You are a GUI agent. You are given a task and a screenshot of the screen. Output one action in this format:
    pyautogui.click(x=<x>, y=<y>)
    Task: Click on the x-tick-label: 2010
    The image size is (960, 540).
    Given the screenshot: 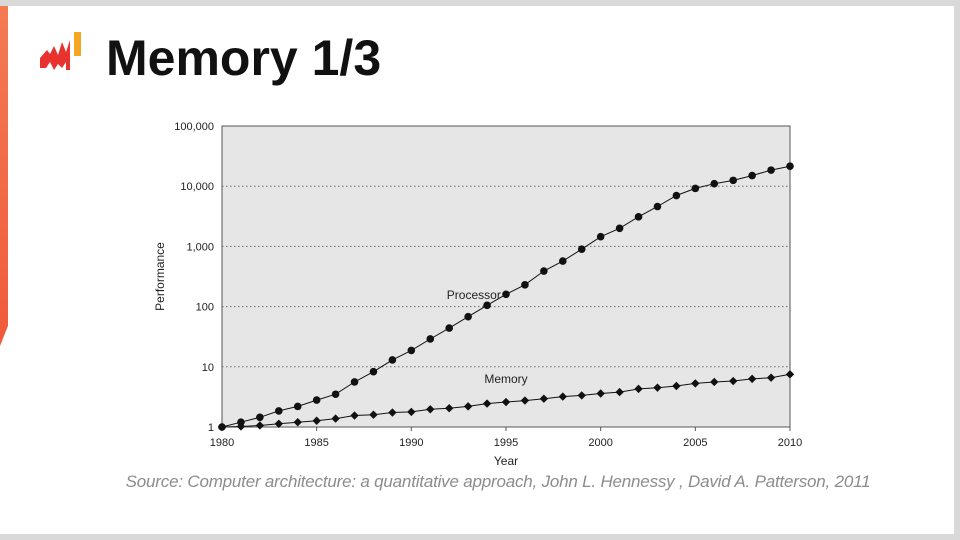 What is the action you would take?
    pyautogui.click(x=790, y=443)
    